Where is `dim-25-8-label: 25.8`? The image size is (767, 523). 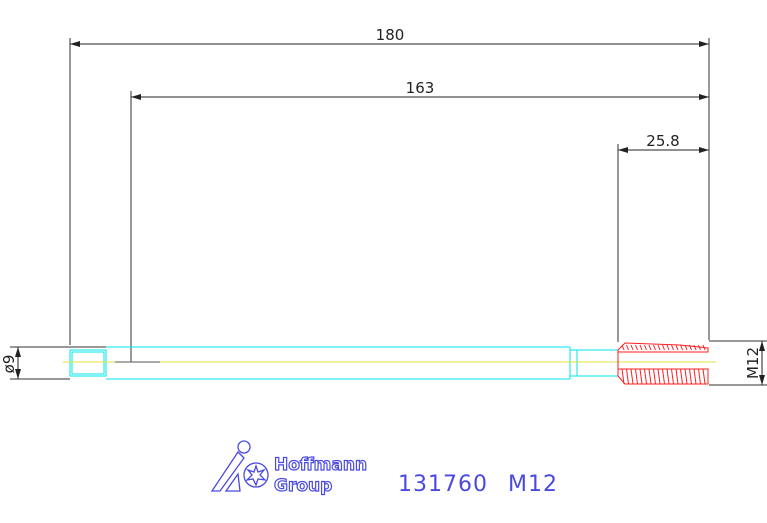 dim-25-8-label: 25.8 is located at coordinates (662, 141).